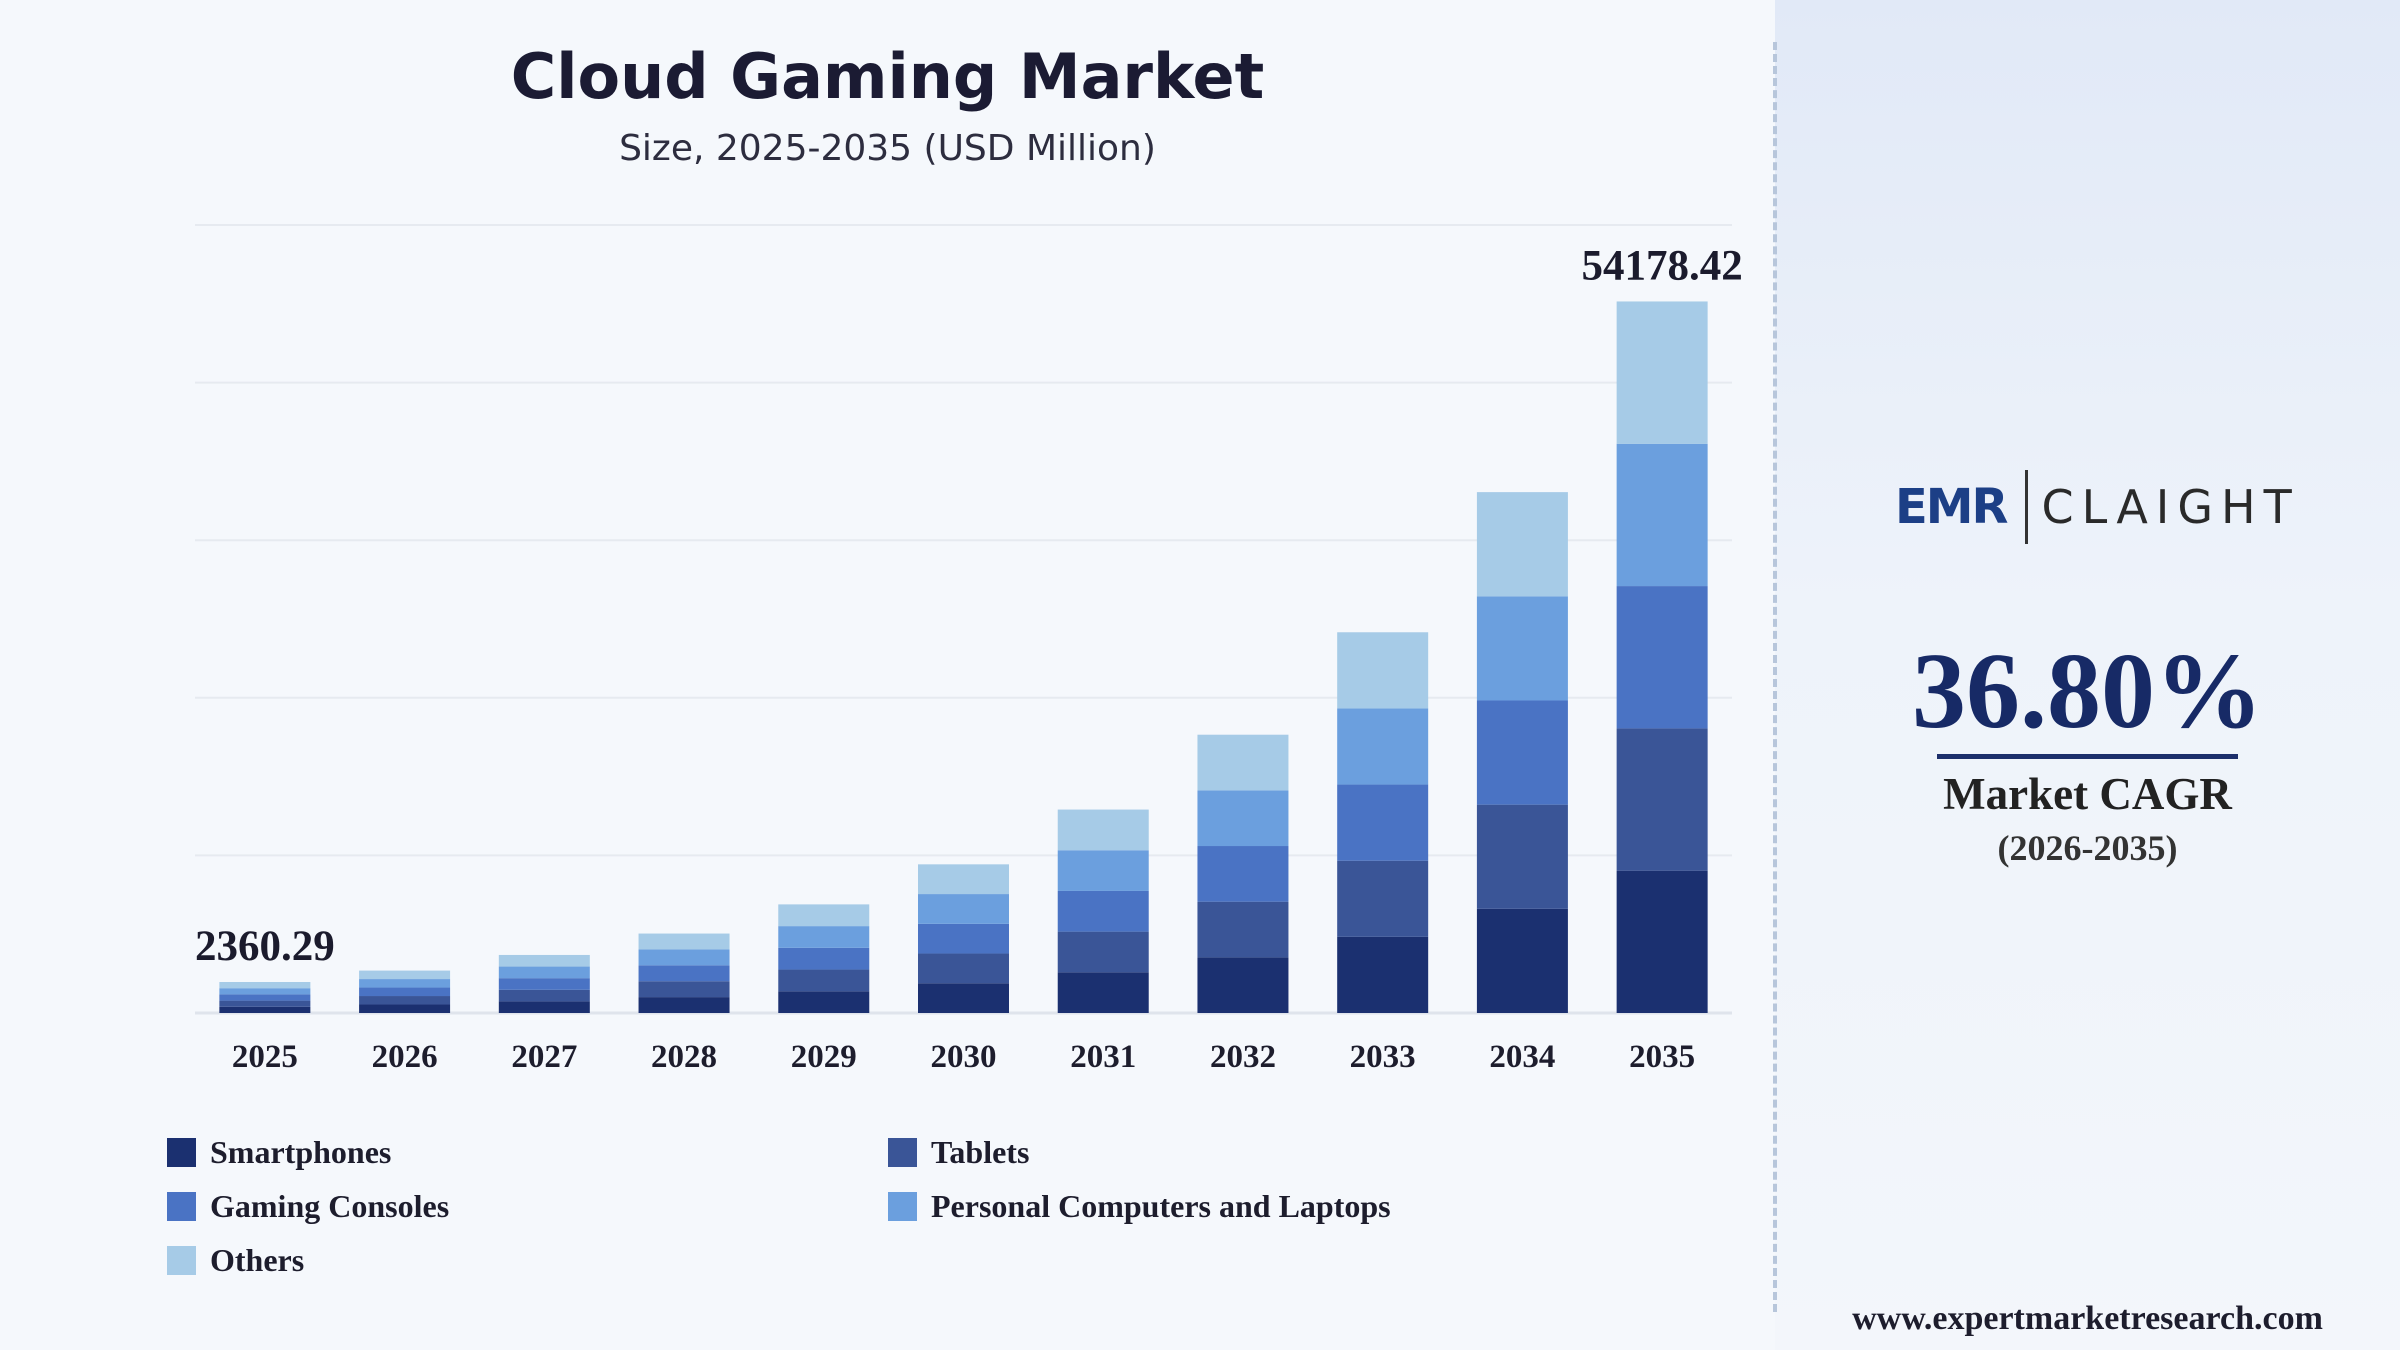 The width and height of the screenshot is (2400, 1350). What do you see at coordinates (265, 985) in the screenshot?
I see `bar-segment-2025-others` at bounding box center [265, 985].